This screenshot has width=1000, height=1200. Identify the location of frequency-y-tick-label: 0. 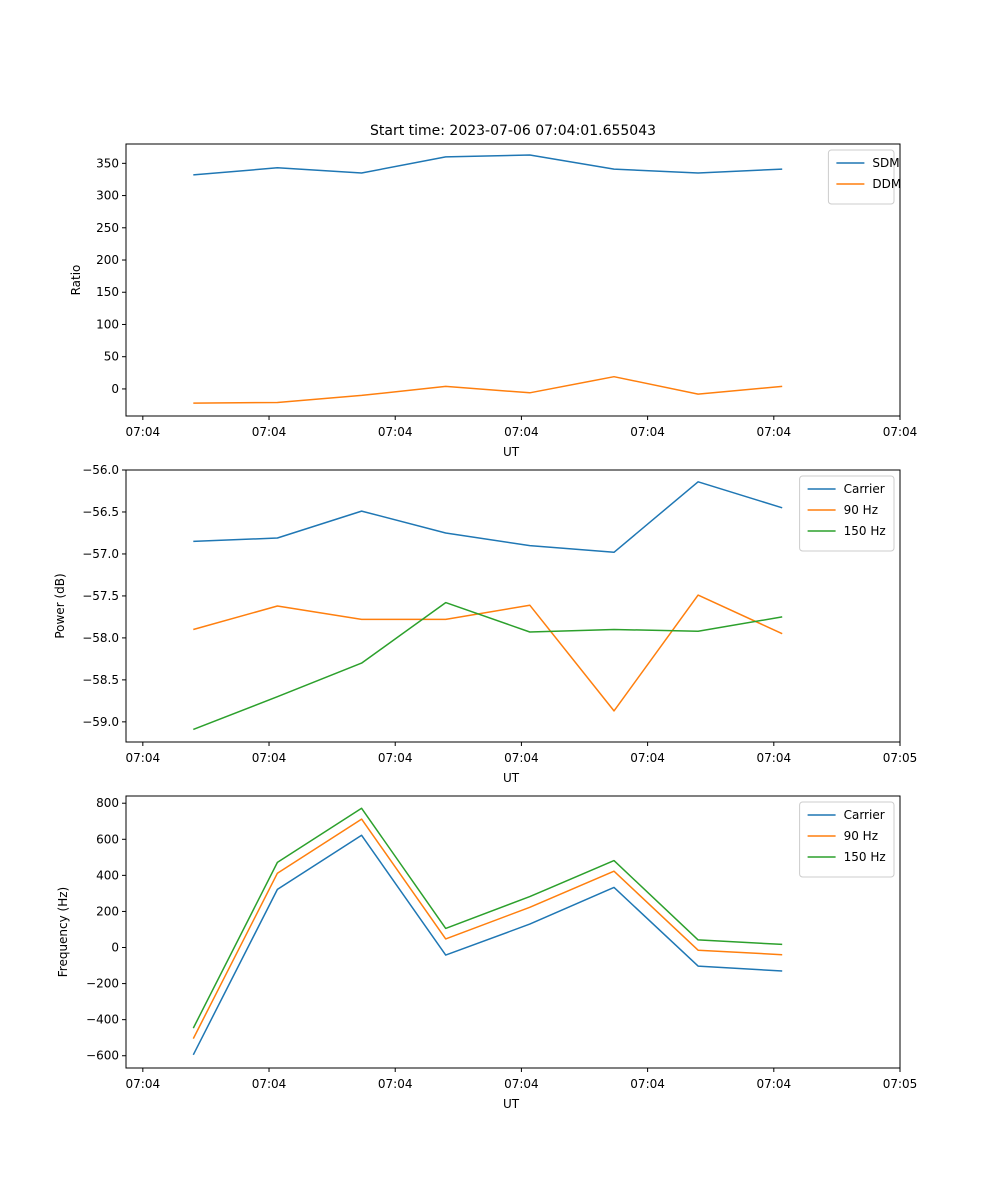
(115, 948).